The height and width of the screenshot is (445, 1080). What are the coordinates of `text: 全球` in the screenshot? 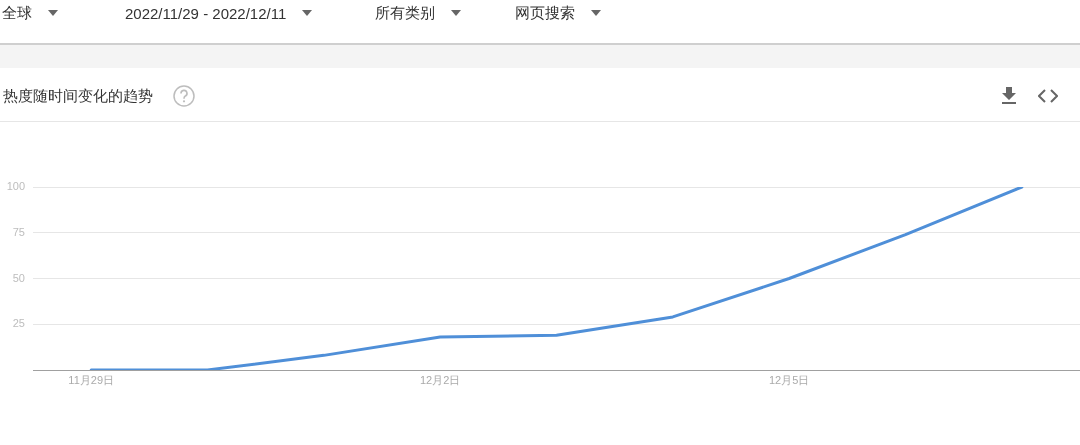 It's located at (17, 13).